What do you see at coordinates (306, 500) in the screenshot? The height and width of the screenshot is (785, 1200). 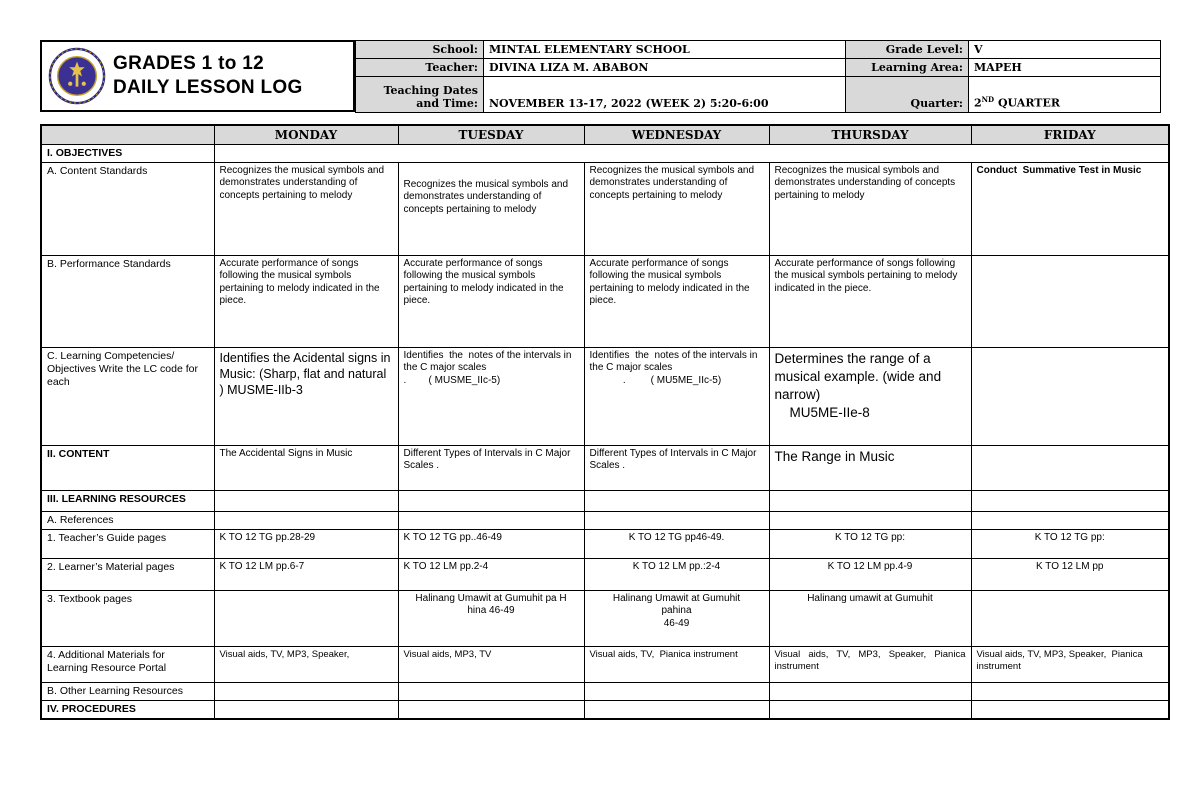 I see `cell-resources-monday` at bounding box center [306, 500].